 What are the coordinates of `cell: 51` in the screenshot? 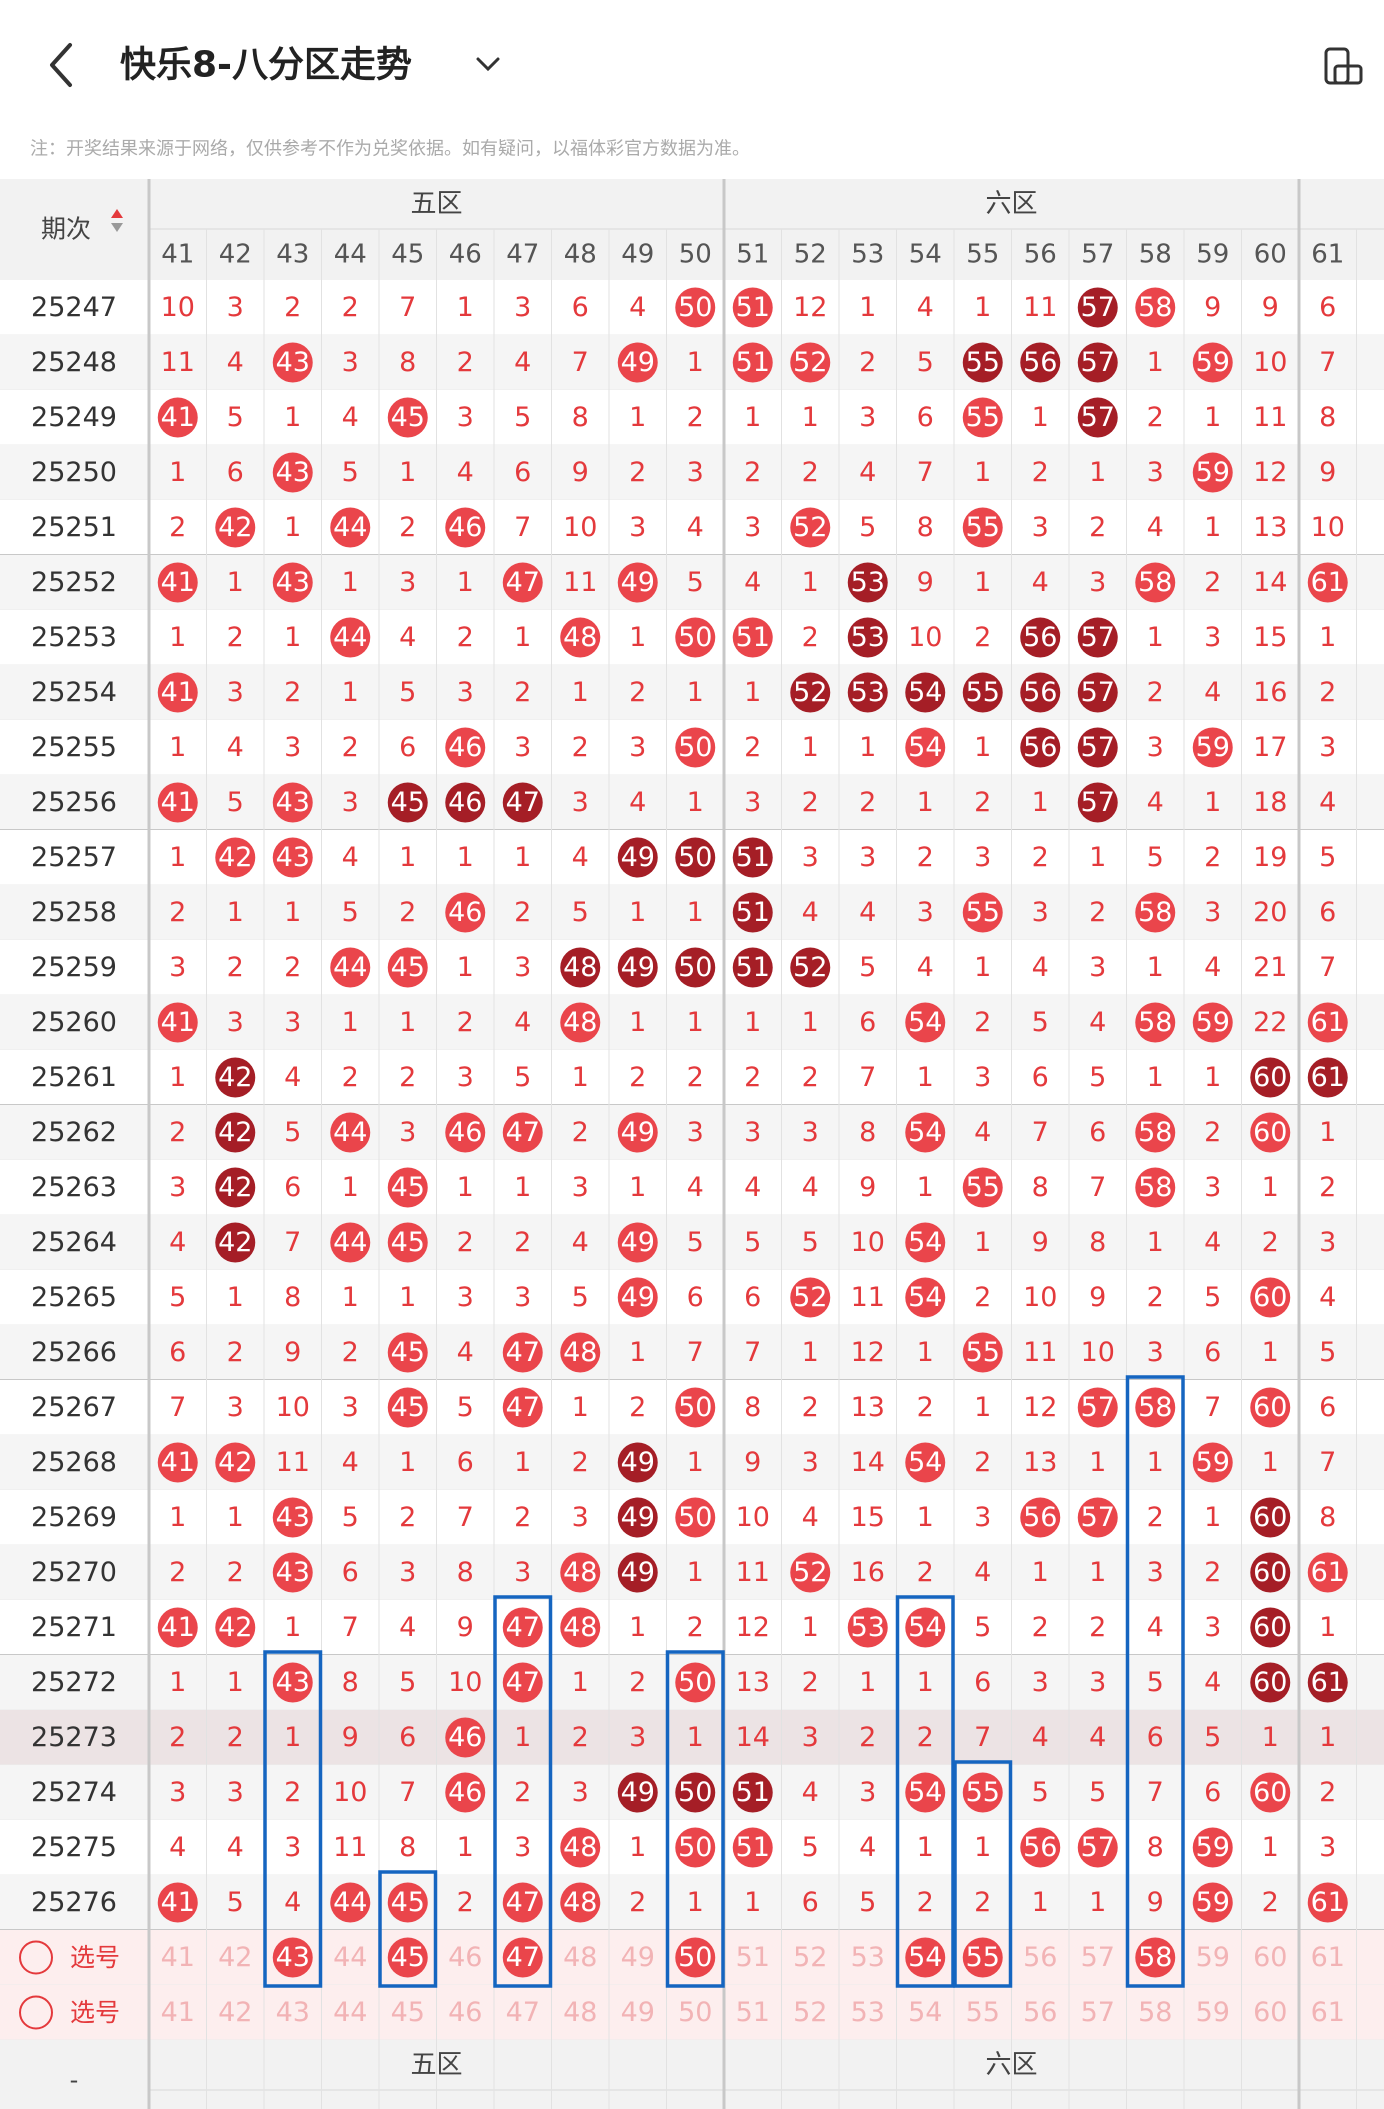 It's located at (753, 1792).